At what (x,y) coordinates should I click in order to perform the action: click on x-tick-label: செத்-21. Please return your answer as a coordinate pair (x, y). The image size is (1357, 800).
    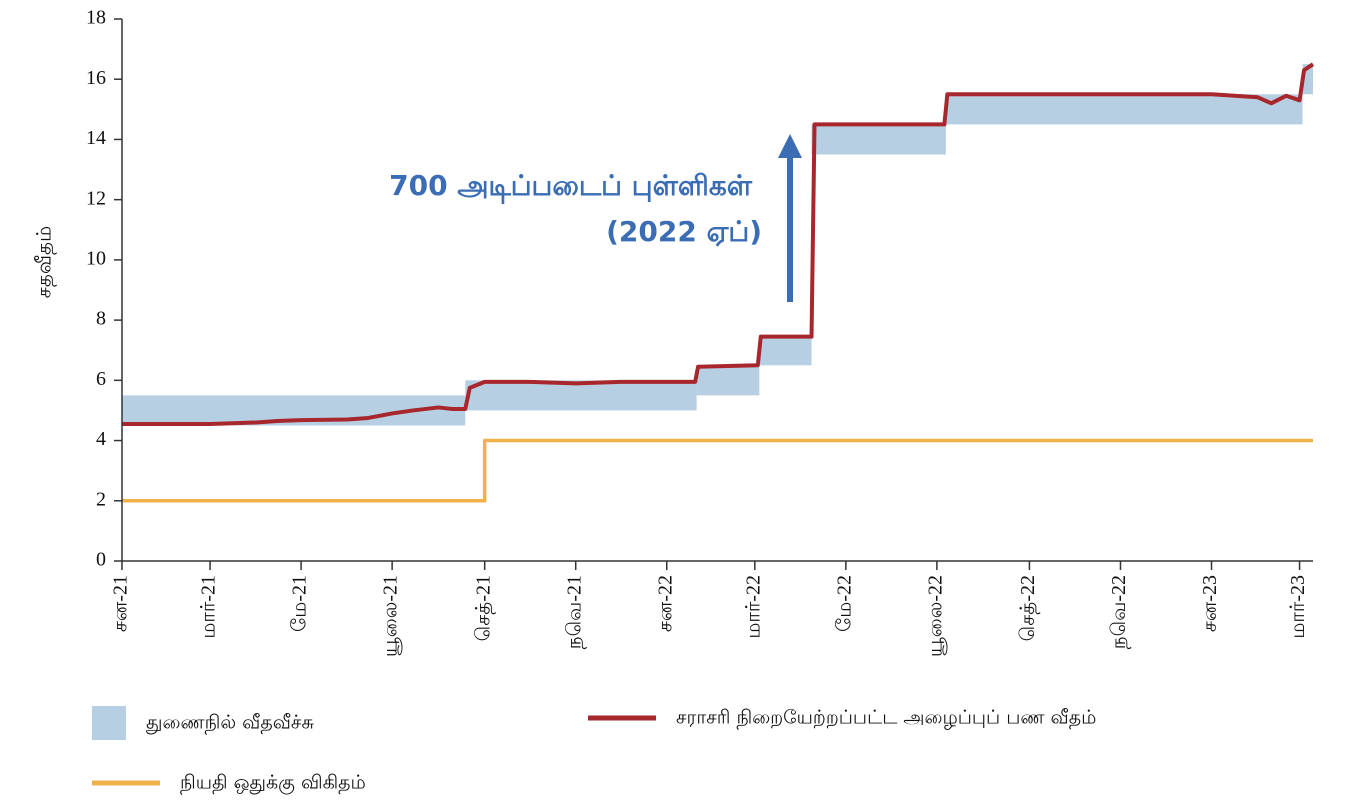
    Looking at the image, I should click on (483, 608).